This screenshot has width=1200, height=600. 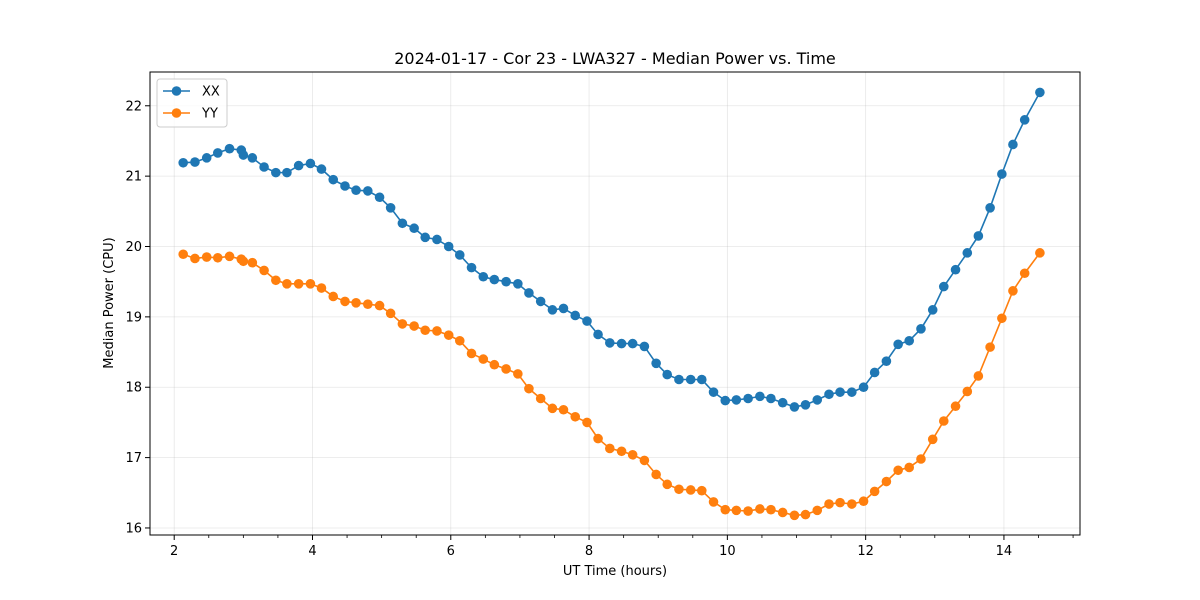 I want to click on legend-entry-yy: YY, so click(x=190, y=114).